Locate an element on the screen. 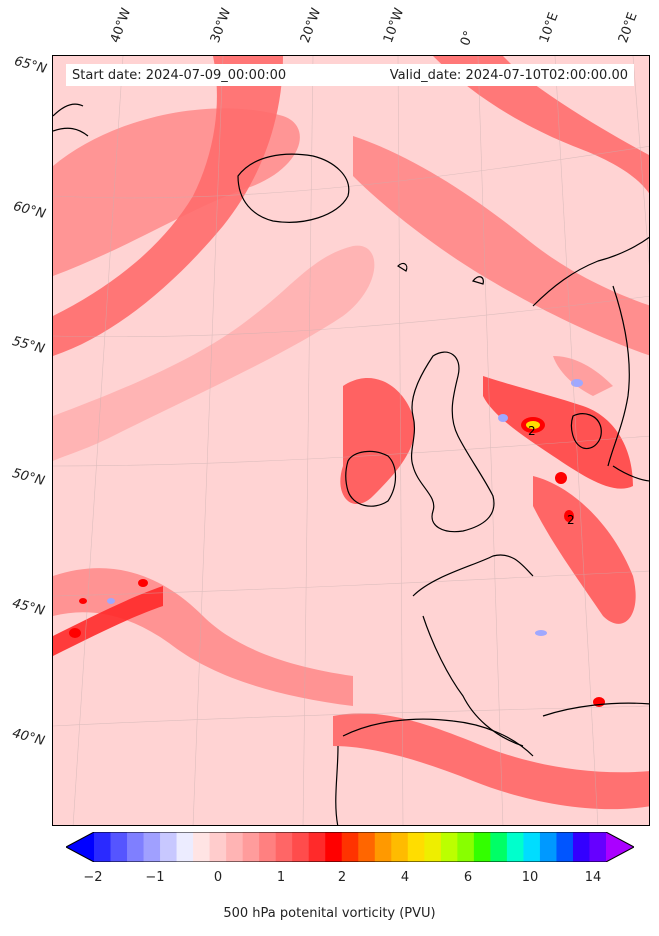 The height and width of the screenshot is (936, 659). lon-label-20e: 20°E is located at coordinates (628, 28).